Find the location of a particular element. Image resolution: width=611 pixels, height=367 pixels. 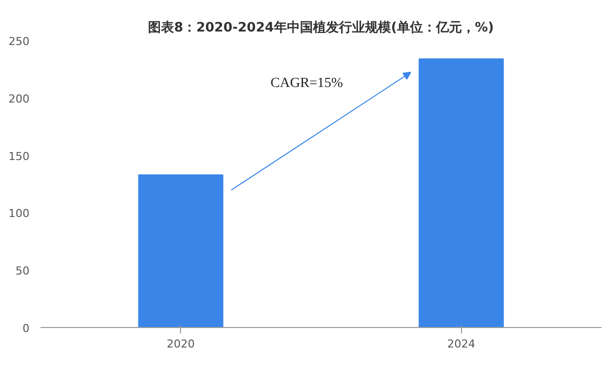

x-tick-label: 2020 is located at coordinates (180, 344).